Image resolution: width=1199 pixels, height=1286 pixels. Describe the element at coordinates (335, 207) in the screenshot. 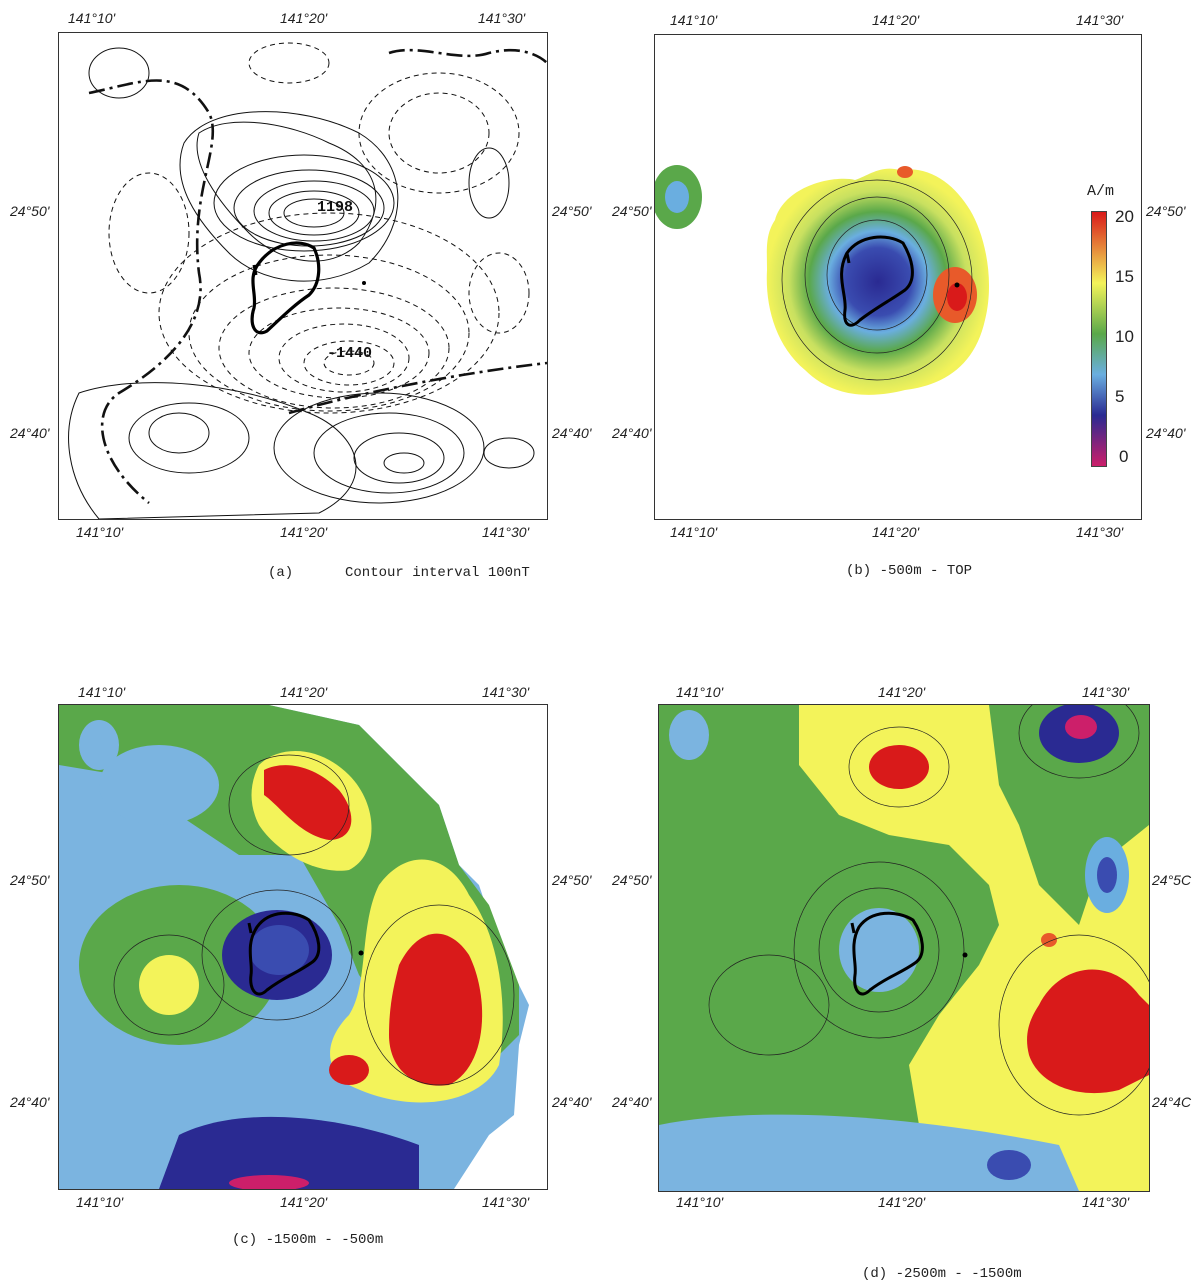

I see `contour-label-max: 1198` at that location.